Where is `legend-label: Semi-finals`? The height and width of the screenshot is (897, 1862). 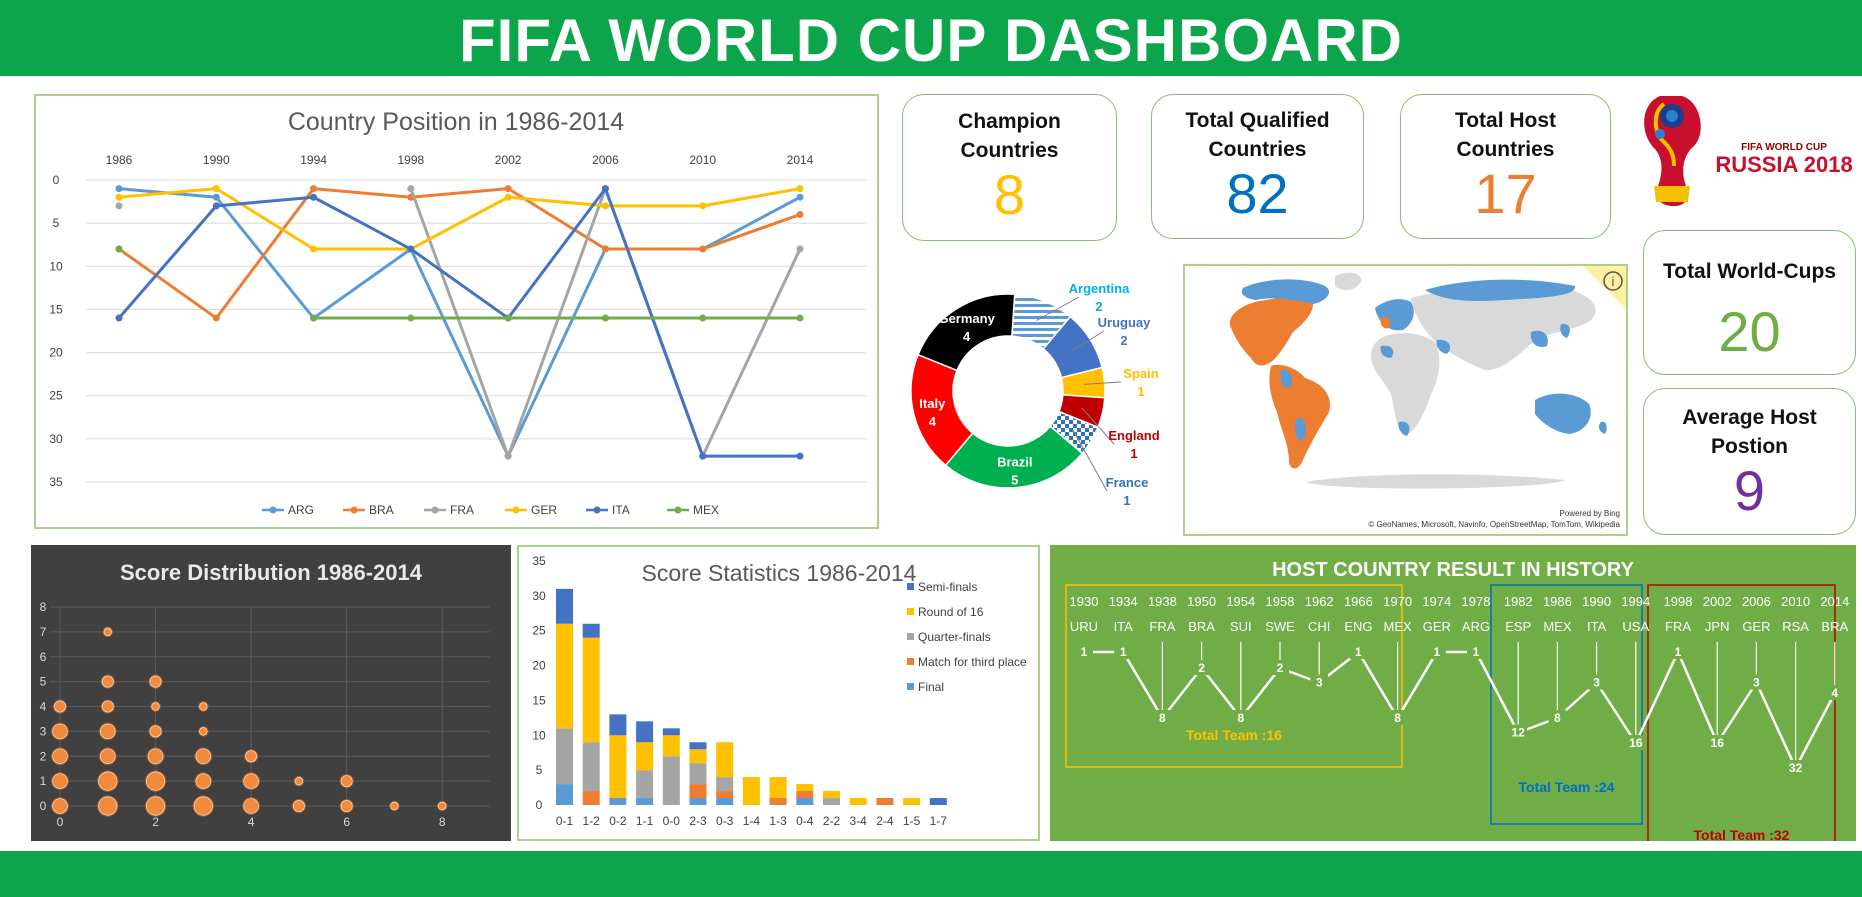
legend-label: Semi-finals is located at coordinates (947, 587).